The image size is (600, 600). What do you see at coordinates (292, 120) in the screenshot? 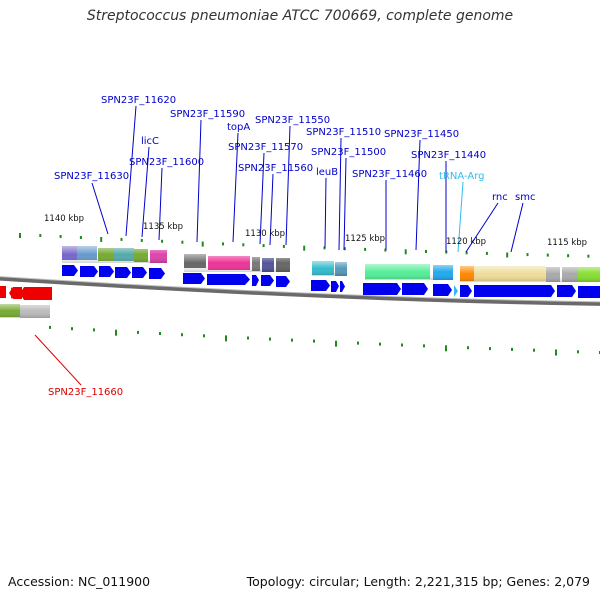
I see `gene-label: SPN23F_11550` at bounding box center [292, 120].